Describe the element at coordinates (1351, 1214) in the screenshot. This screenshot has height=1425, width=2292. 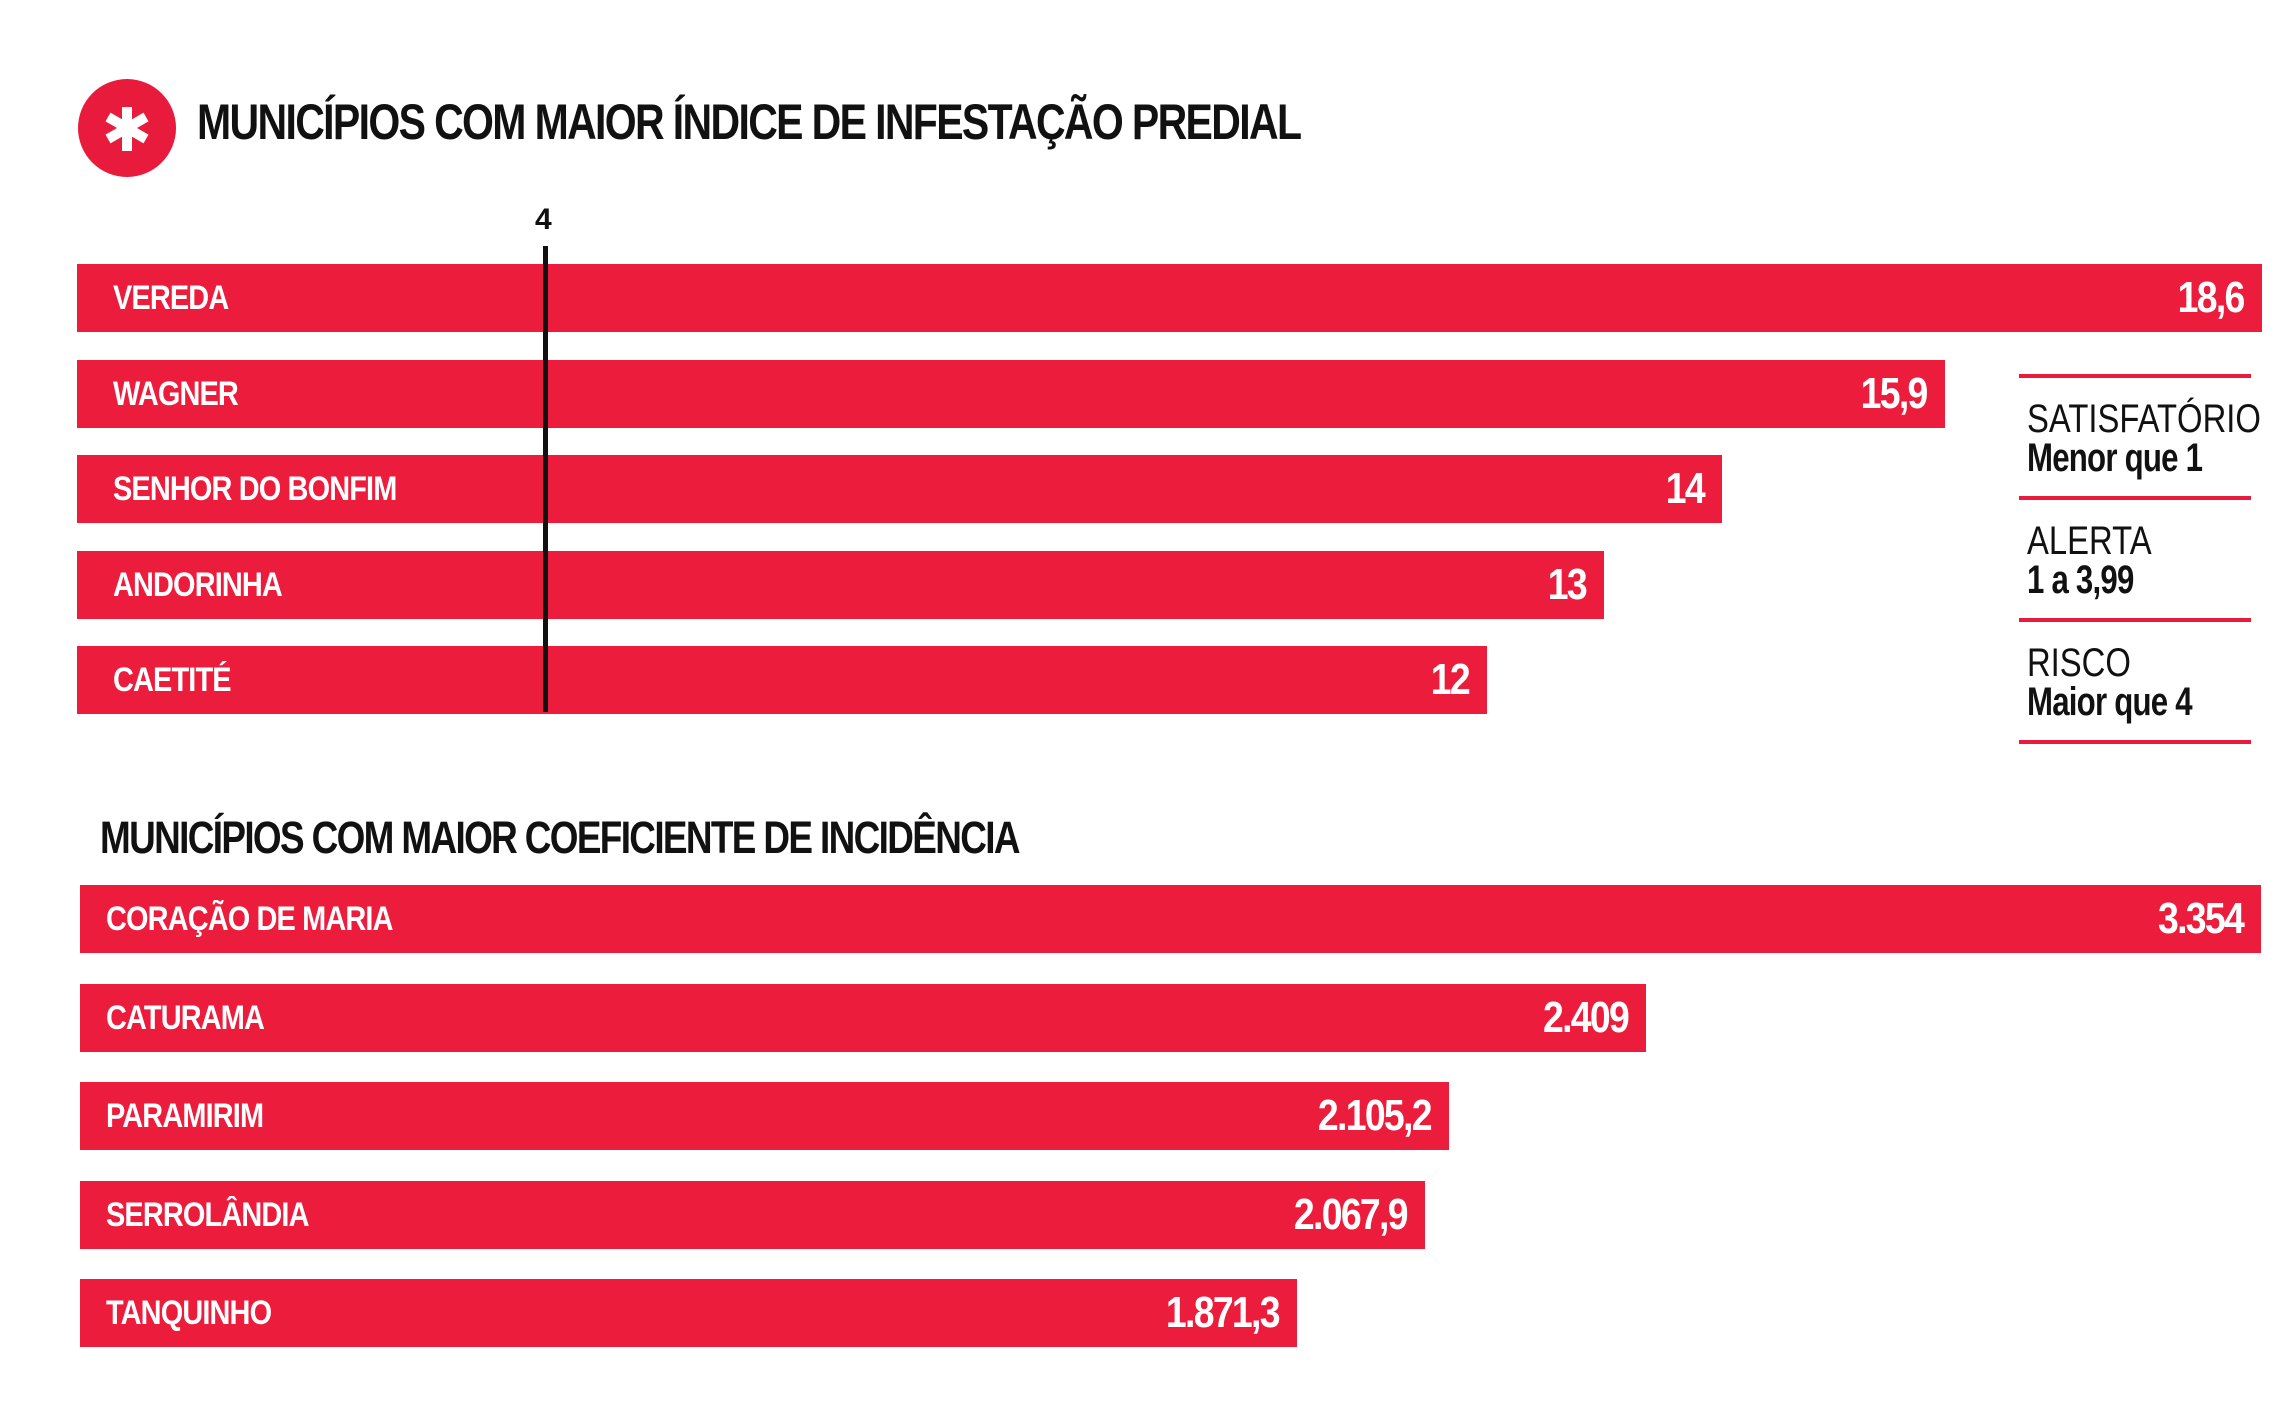
I see `bar-value-label: 2.067,9` at that location.